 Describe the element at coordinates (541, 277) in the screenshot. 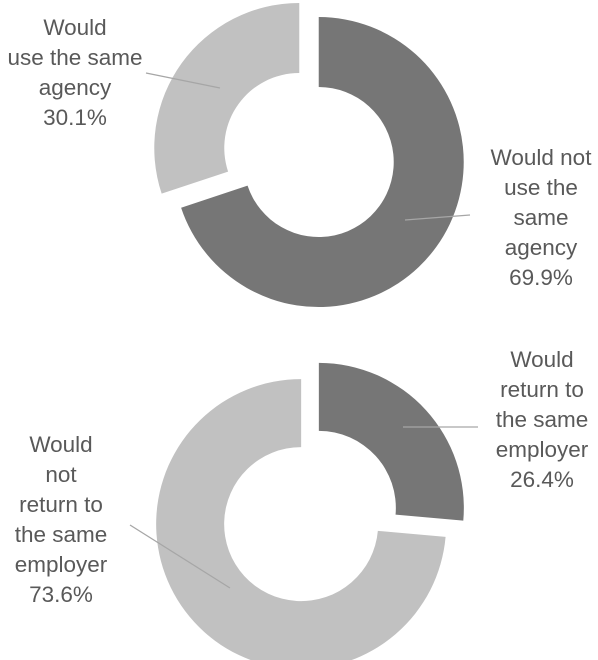

I see `agency-not-use-label-line: 69.9%` at that location.